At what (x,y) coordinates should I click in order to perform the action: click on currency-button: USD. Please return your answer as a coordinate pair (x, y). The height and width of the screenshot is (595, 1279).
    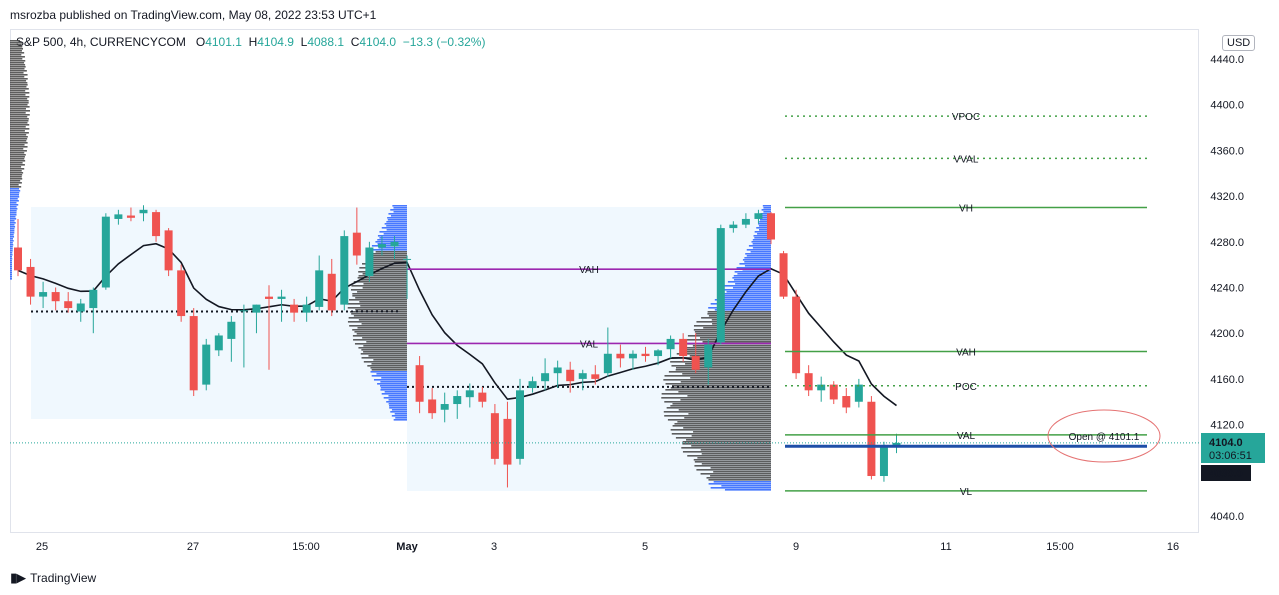
    Looking at the image, I should click on (1239, 43).